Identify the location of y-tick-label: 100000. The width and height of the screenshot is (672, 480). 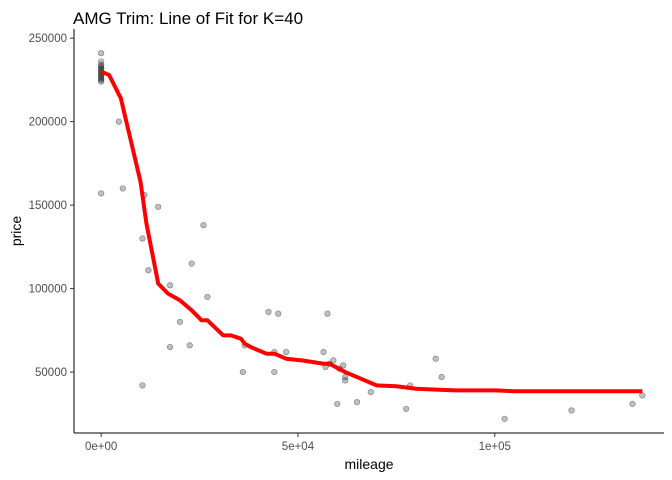
(48, 290).